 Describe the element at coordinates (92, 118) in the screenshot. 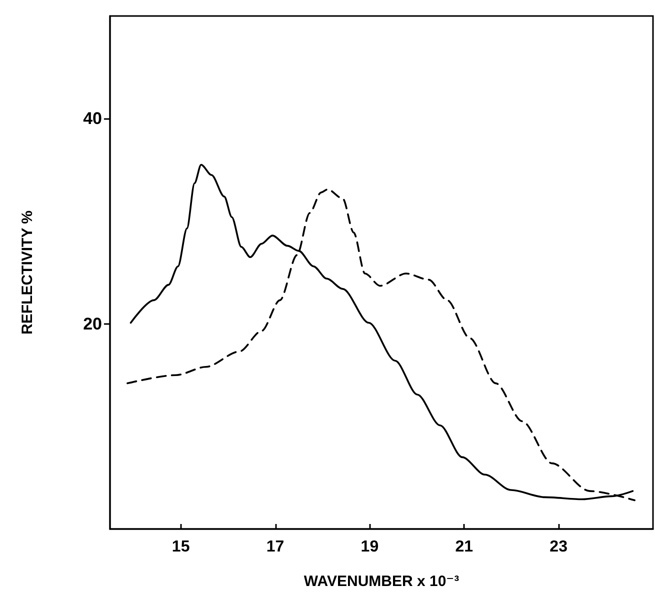

I see `y-tick-label: 40` at that location.